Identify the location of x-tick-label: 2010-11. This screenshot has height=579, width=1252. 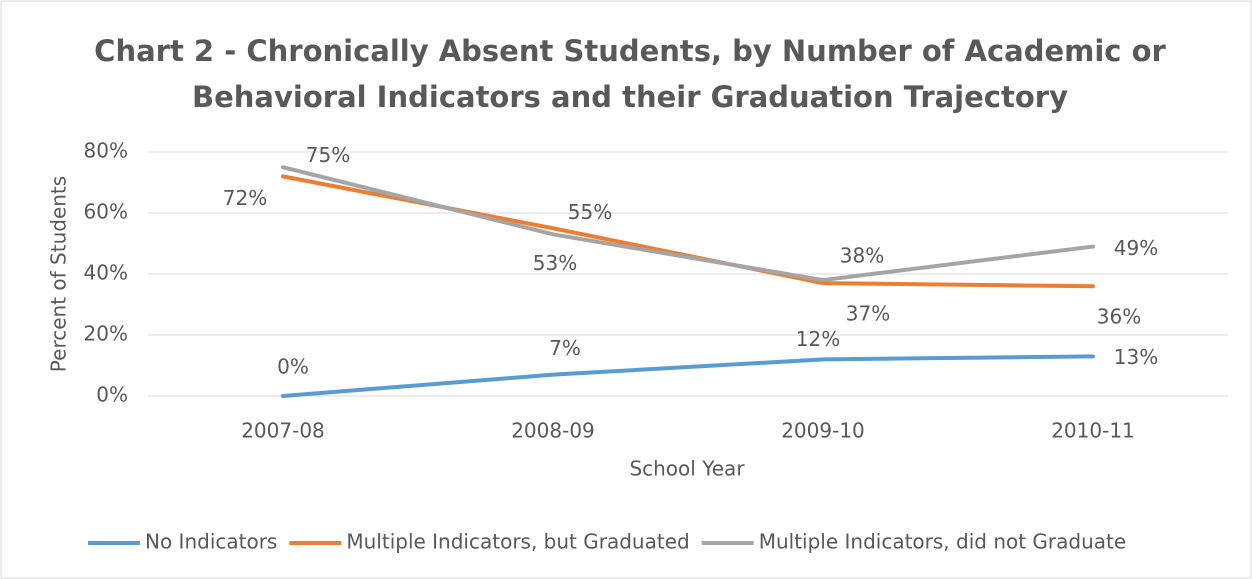
(1093, 431).